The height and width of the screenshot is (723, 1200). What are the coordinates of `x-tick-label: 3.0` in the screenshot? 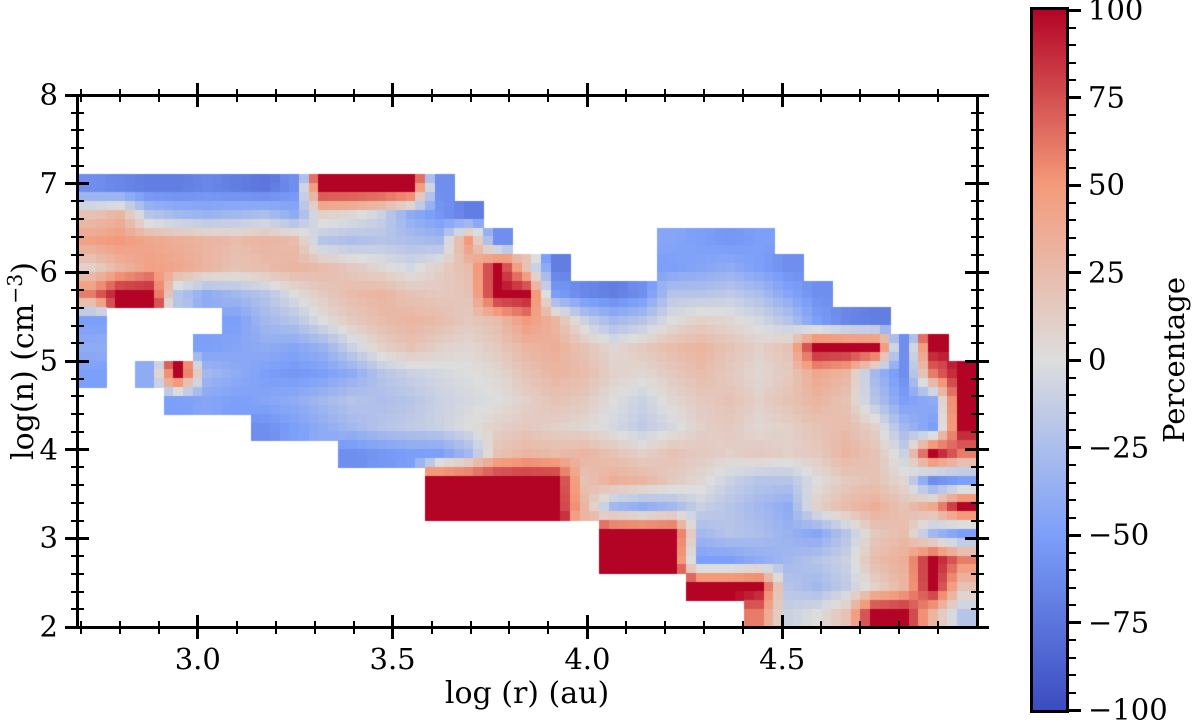 It's located at (197, 659).